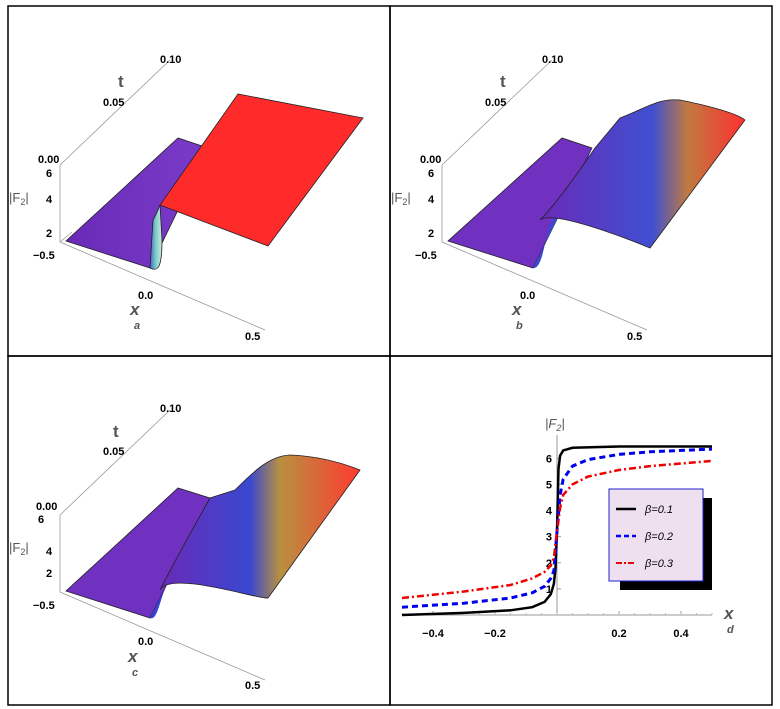 The image size is (780, 709). What do you see at coordinates (44, 256) in the screenshot?
I see `panel-a-x-tick-0: −0.5` at bounding box center [44, 256].